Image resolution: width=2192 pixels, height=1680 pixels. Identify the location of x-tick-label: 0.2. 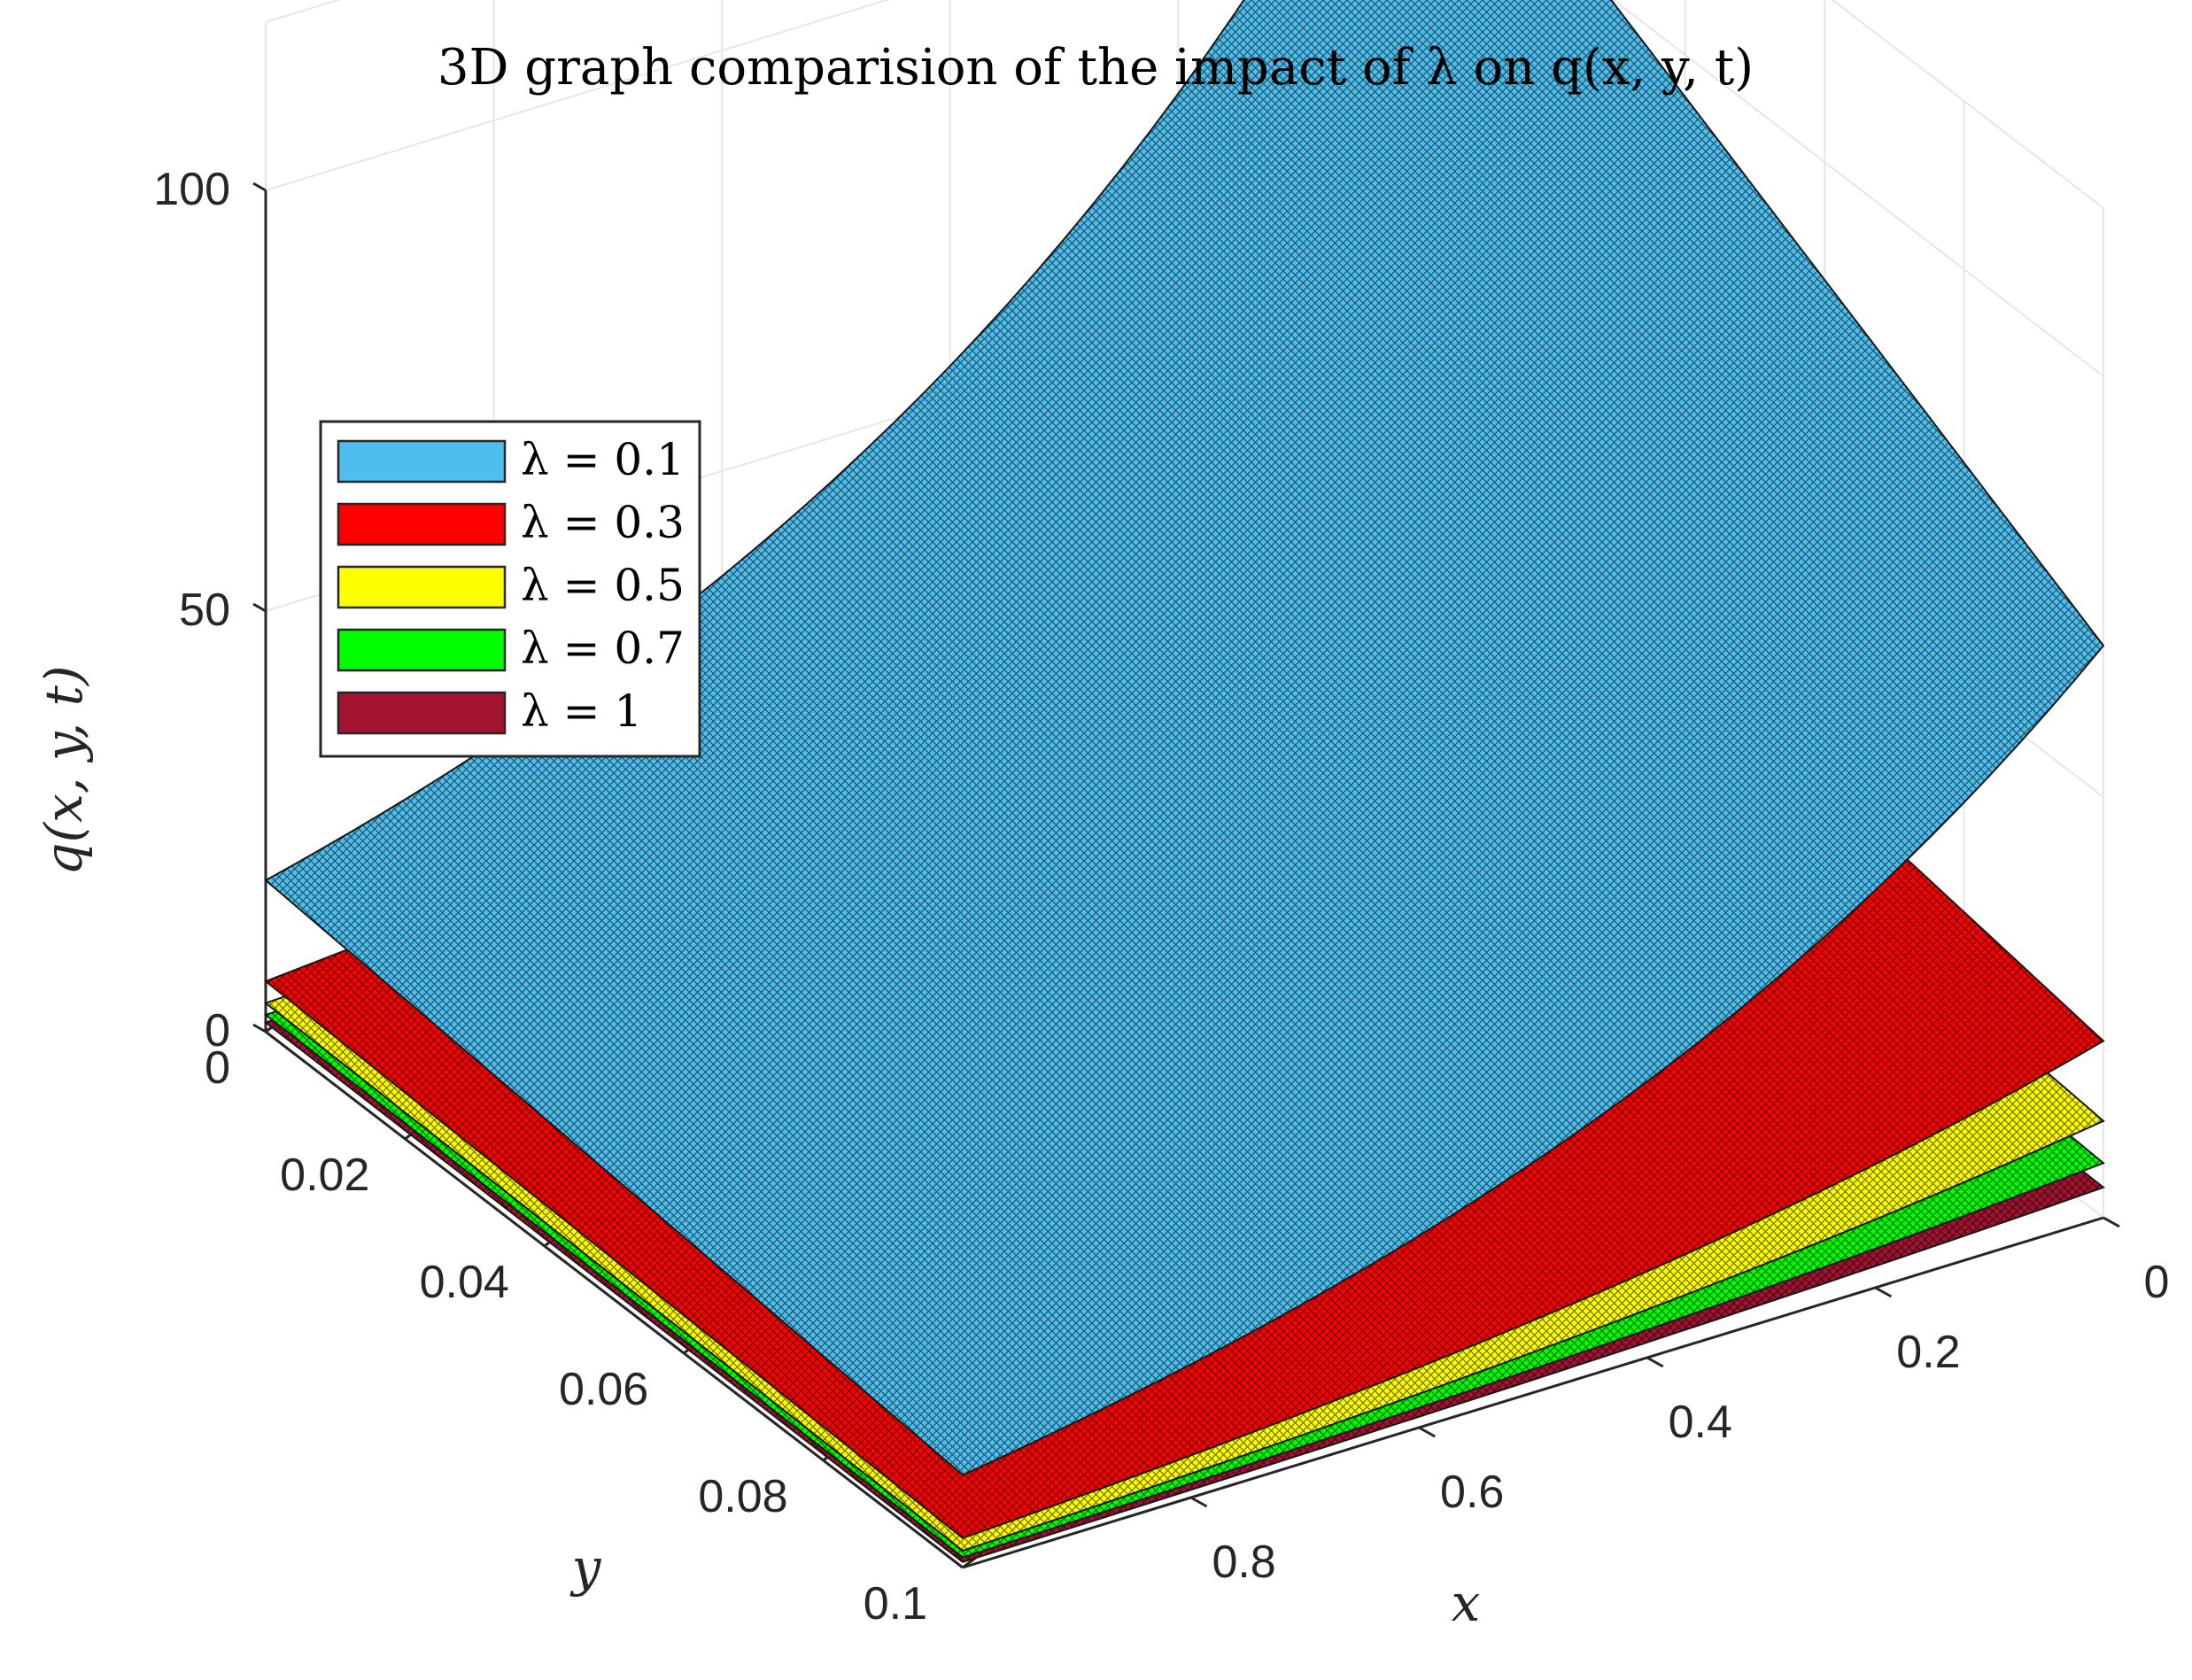
(1928, 1352).